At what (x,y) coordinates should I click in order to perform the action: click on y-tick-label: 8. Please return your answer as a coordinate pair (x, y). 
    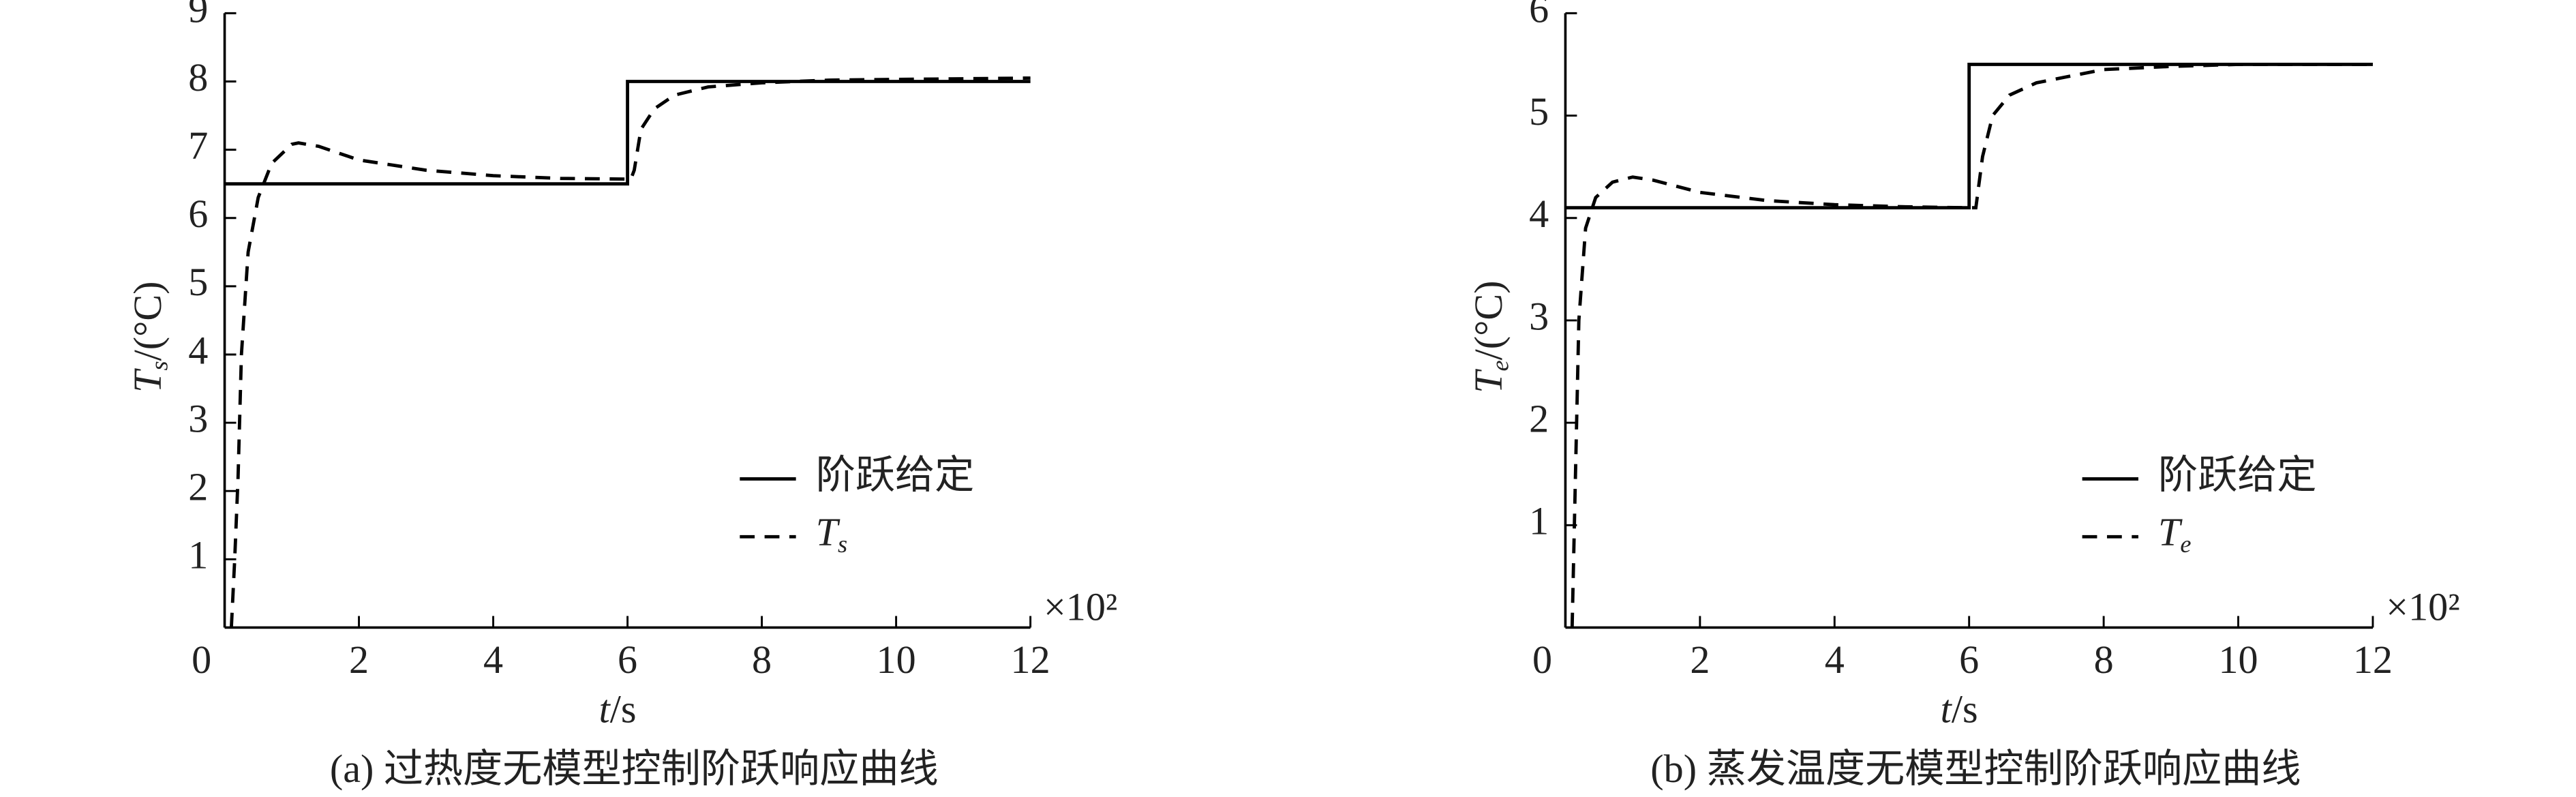
    Looking at the image, I should click on (198, 77).